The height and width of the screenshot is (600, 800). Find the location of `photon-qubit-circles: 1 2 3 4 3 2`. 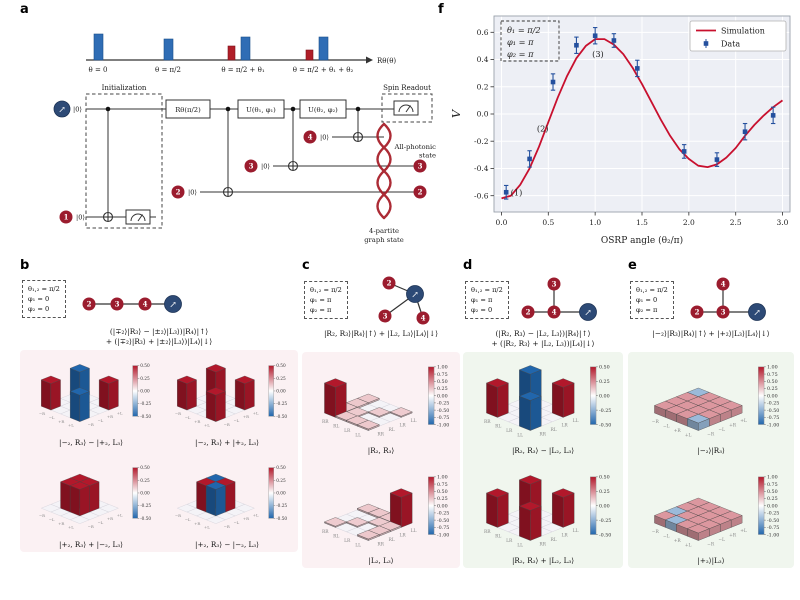

photon-qubit-circles: 1 2 3 4 3 2 is located at coordinates (243, 177).